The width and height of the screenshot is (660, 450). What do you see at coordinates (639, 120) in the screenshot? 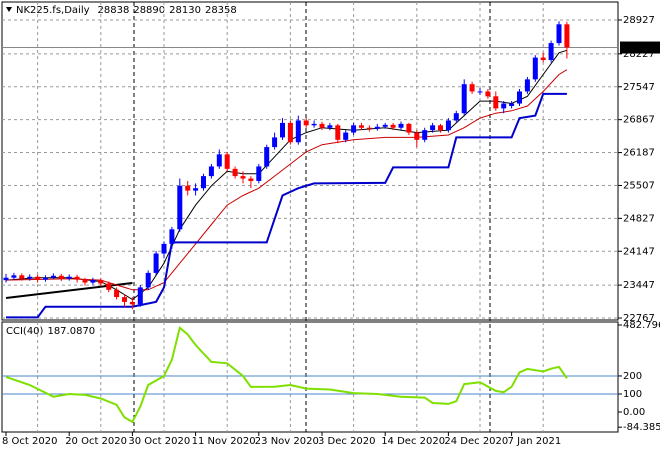
I see `y-tick-label: 26867` at bounding box center [639, 120].